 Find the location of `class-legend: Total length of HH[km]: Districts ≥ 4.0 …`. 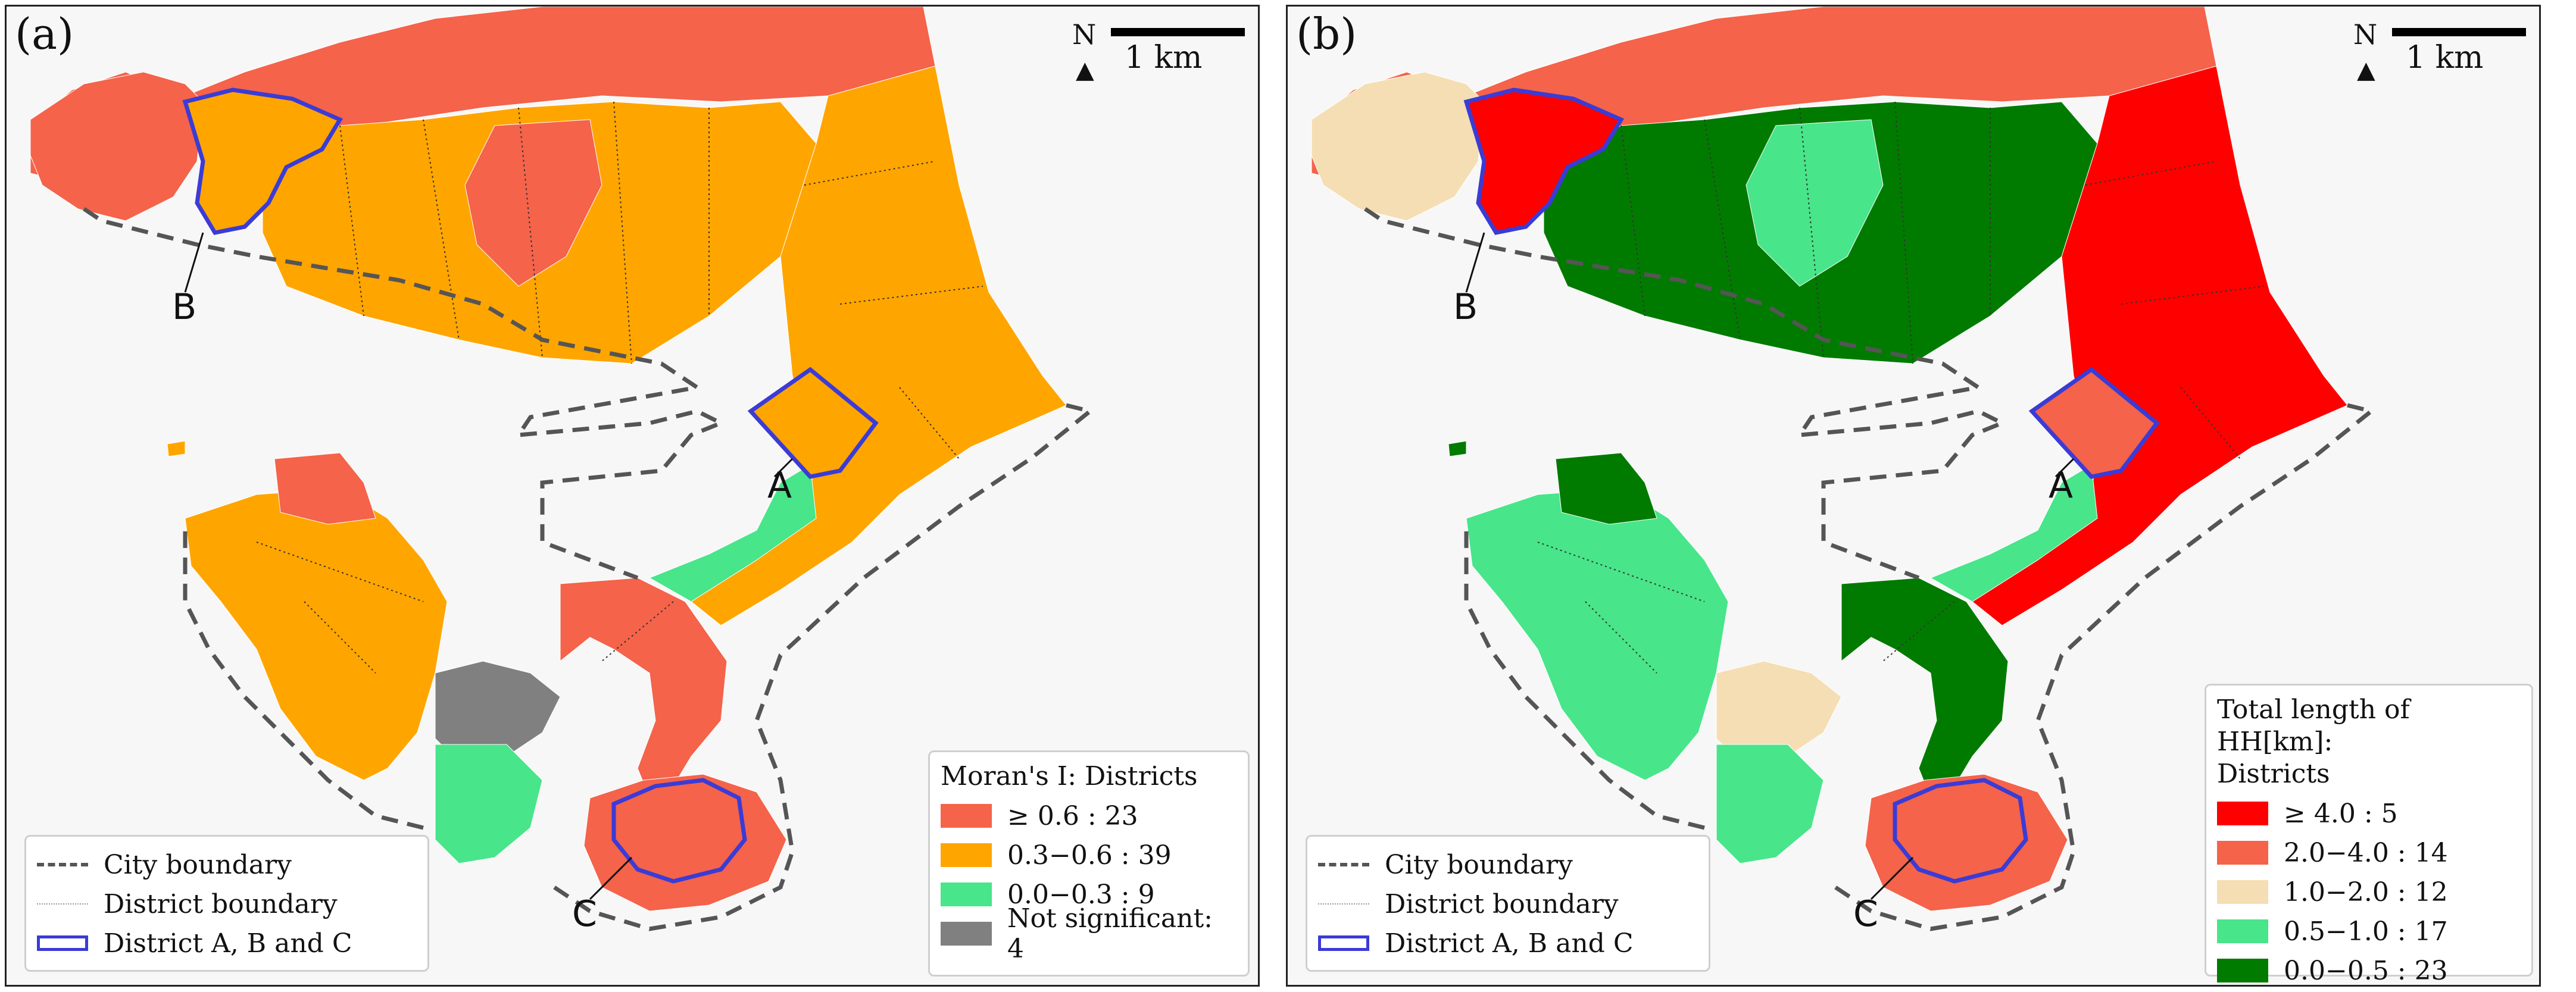

class-legend: Total length of HH[km]: Districts ≥ 4.0 … is located at coordinates (2369, 834).